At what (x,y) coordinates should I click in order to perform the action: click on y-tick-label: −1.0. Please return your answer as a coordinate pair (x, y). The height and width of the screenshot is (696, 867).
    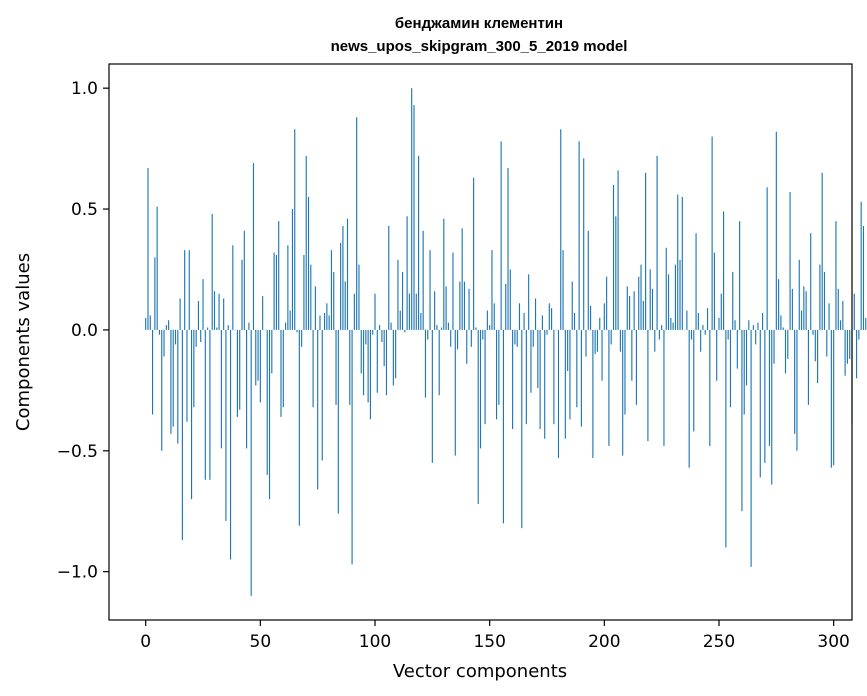
    Looking at the image, I should click on (77, 573).